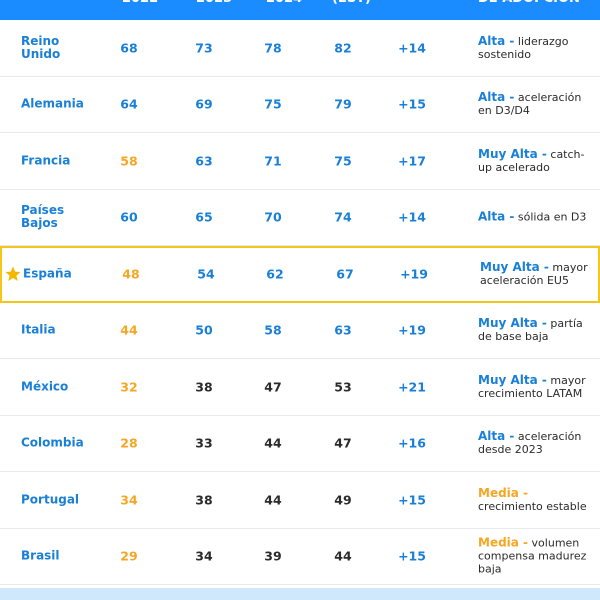 This screenshot has height=600, width=600. I want to click on country-name: Alemania, so click(52, 103).